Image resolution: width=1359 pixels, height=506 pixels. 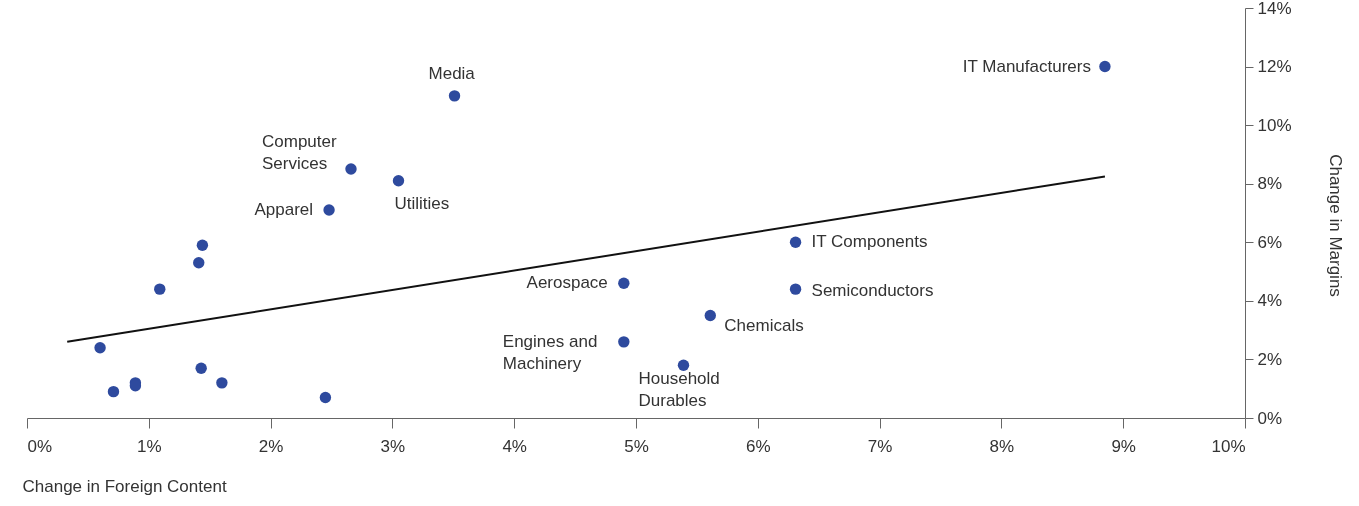 What do you see at coordinates (1270, 359) in the screenshot?
I see `y-tick-label: 2%` at bounding box center [1270, 359].